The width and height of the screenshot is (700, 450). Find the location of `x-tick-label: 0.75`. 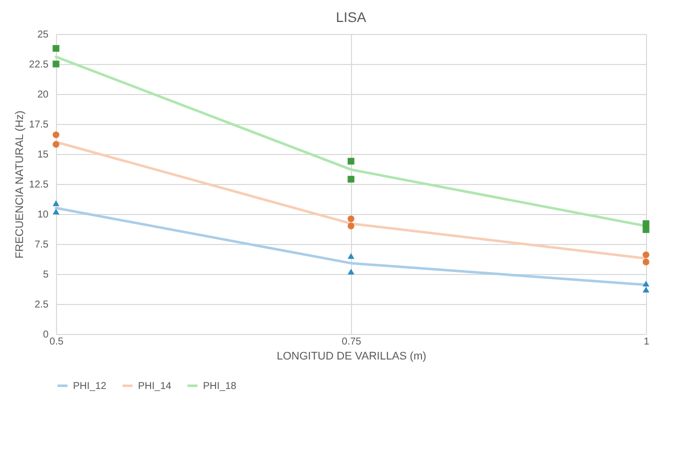

x-tick-label: 0.75 is located at coordinates (352, 342).